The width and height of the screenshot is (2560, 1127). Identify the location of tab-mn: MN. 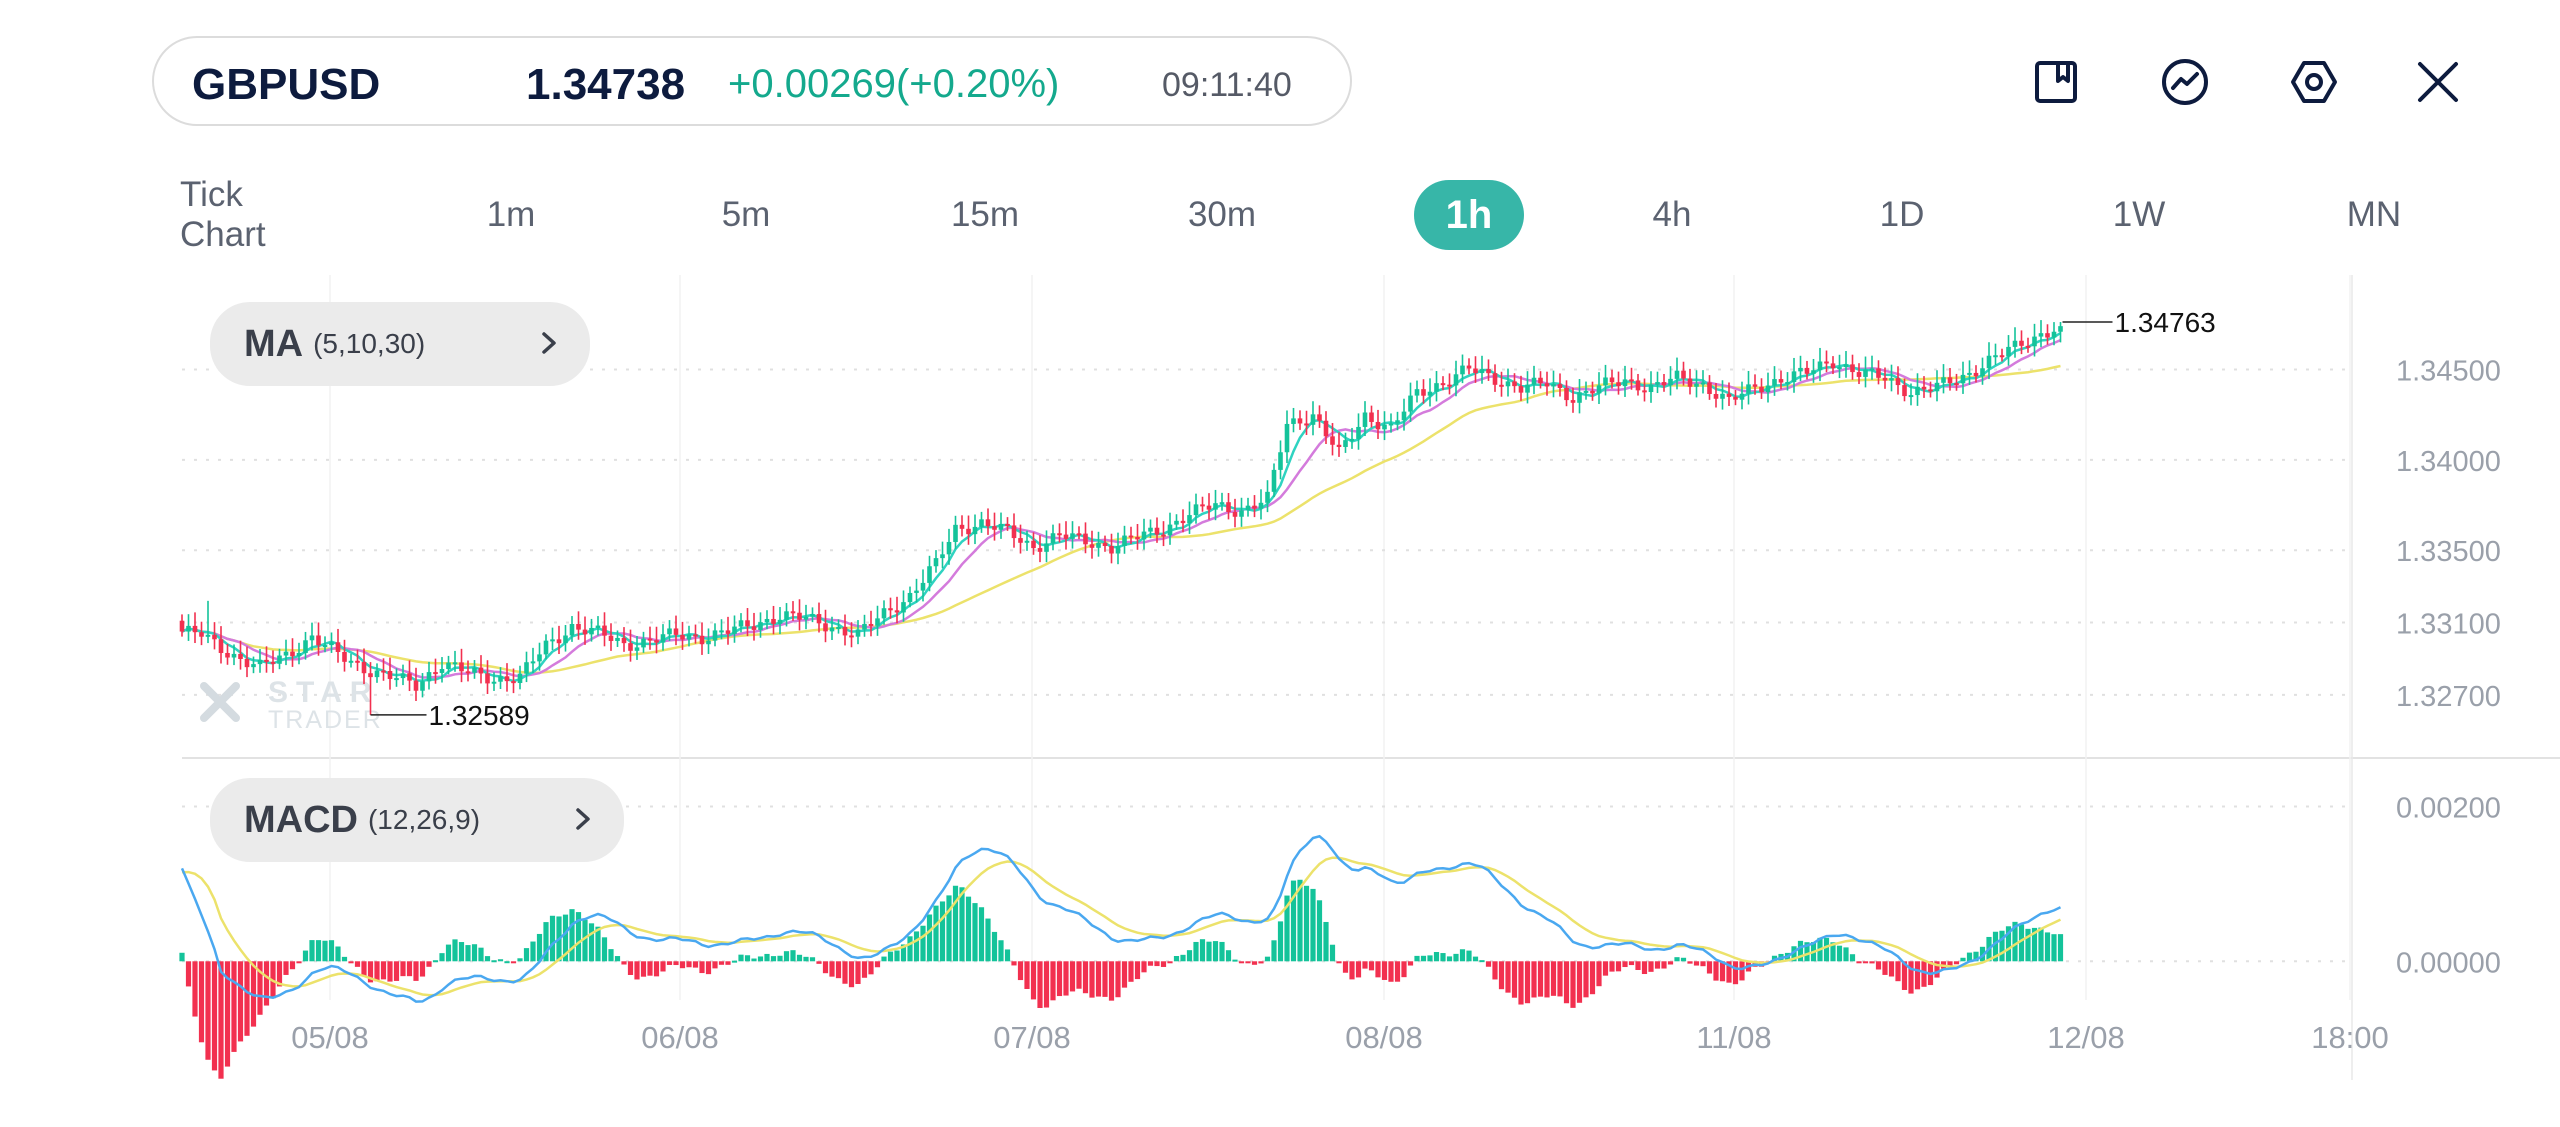
(2374, 214).